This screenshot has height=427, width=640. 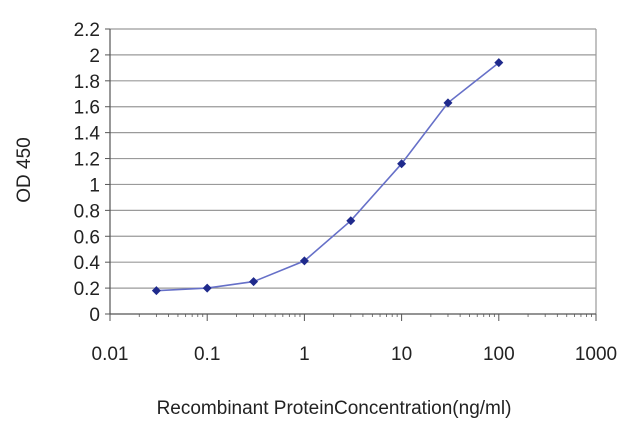 I want to click on y-tick-label: 1, so click(x=94, y=185).